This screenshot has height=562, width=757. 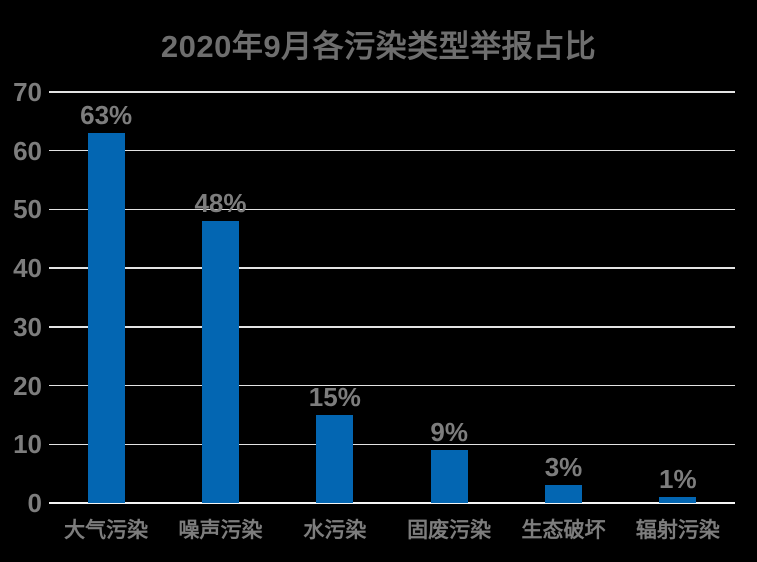 What do you see at coordinates (335, 530) in the screenshot?
I see `category-label: 水污染` at bounding box center [335, 530].